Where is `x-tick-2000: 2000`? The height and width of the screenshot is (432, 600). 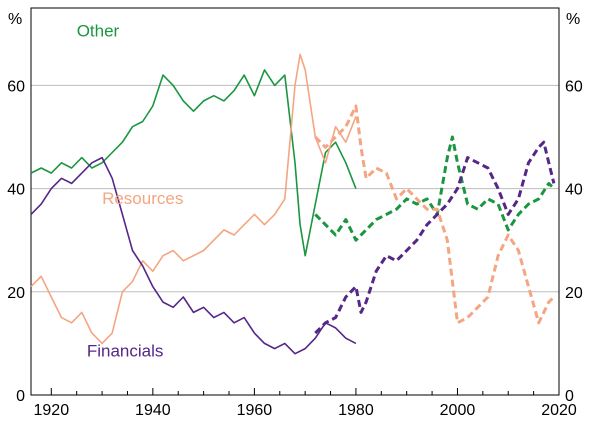
x-tick-2000: 2000 is located at coordinates (458, 410).